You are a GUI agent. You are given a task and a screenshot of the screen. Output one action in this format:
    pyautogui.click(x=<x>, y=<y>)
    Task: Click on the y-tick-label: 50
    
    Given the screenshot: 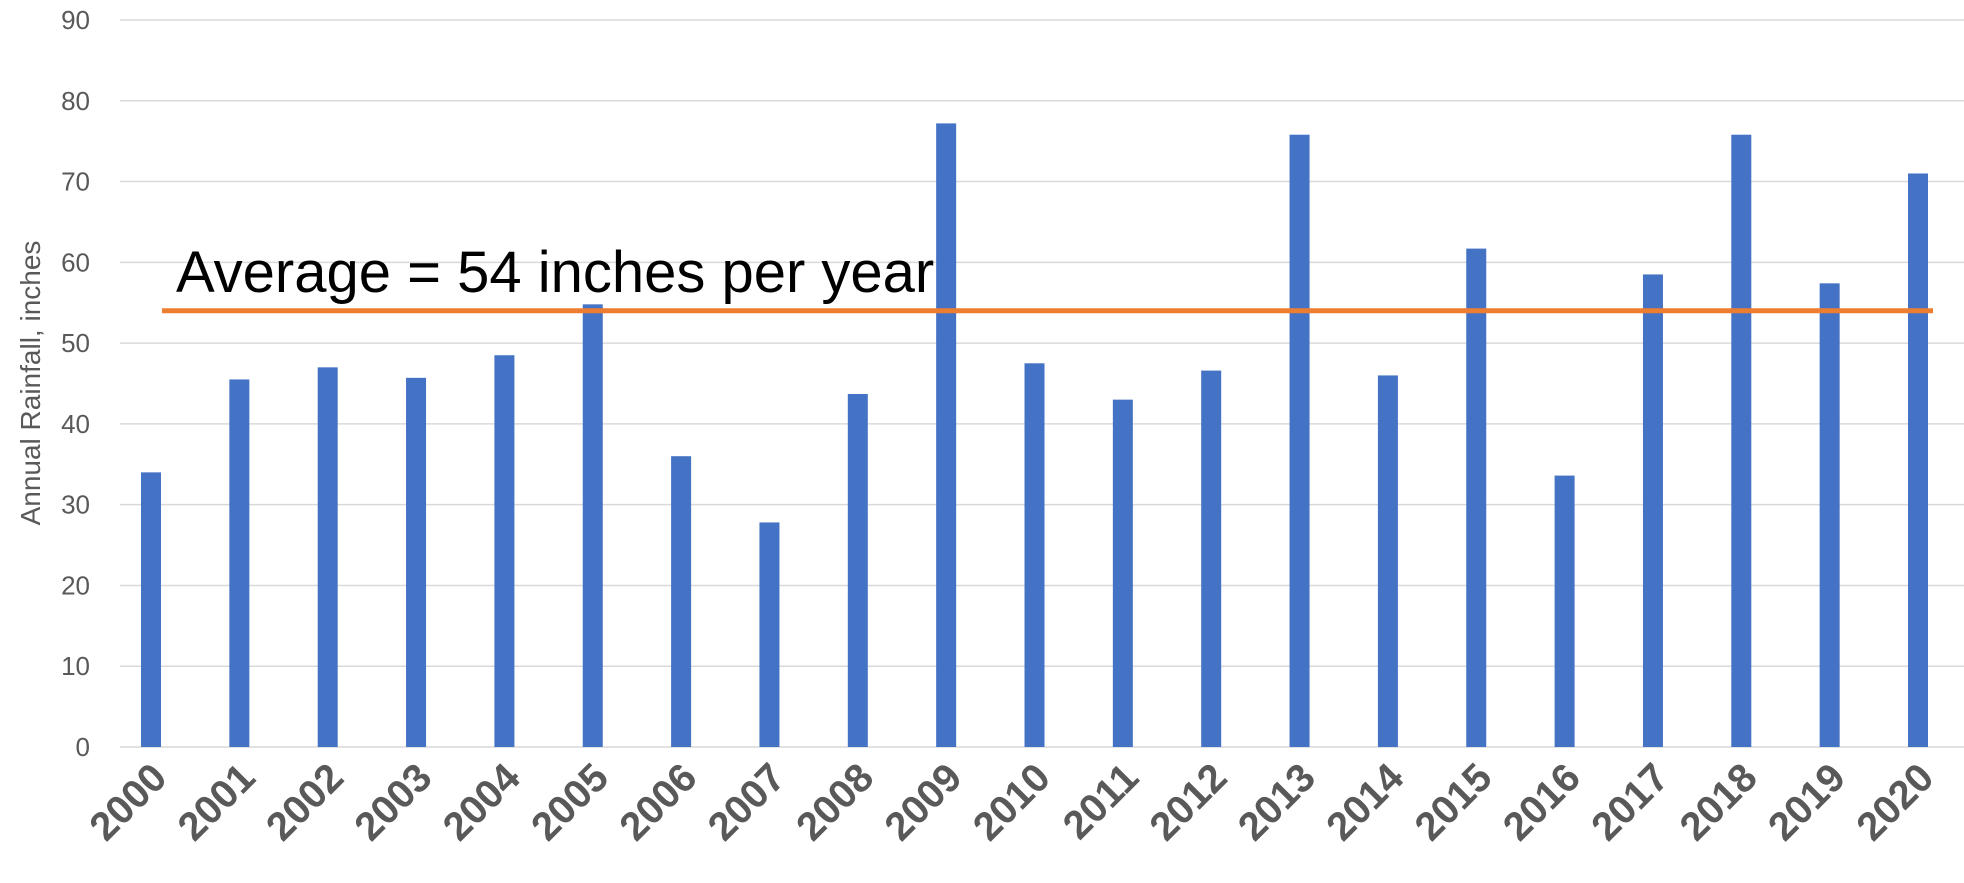 What is the action you would take?
    pyautogui.click(x=75, y=343)
    